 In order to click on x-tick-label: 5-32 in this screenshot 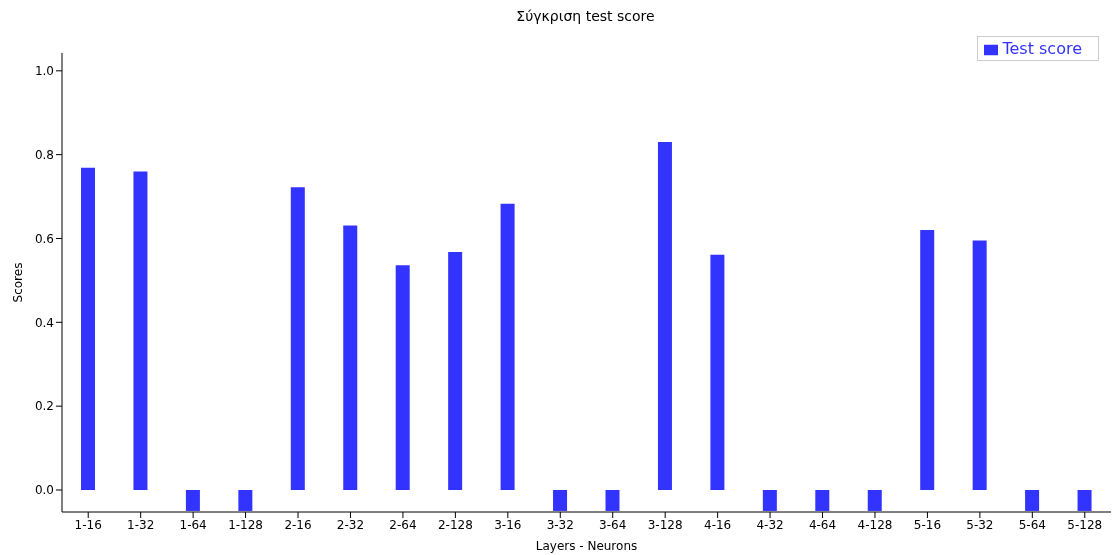, I will do `click(980, 524)`.